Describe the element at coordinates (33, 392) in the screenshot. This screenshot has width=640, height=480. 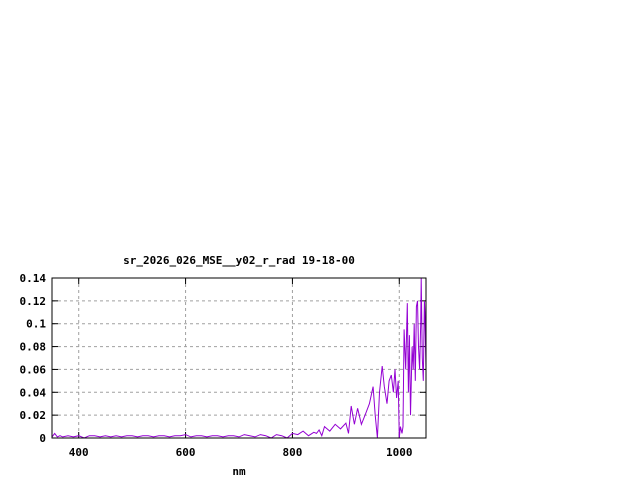
I see `y-tick-label: 0.04` at that location.